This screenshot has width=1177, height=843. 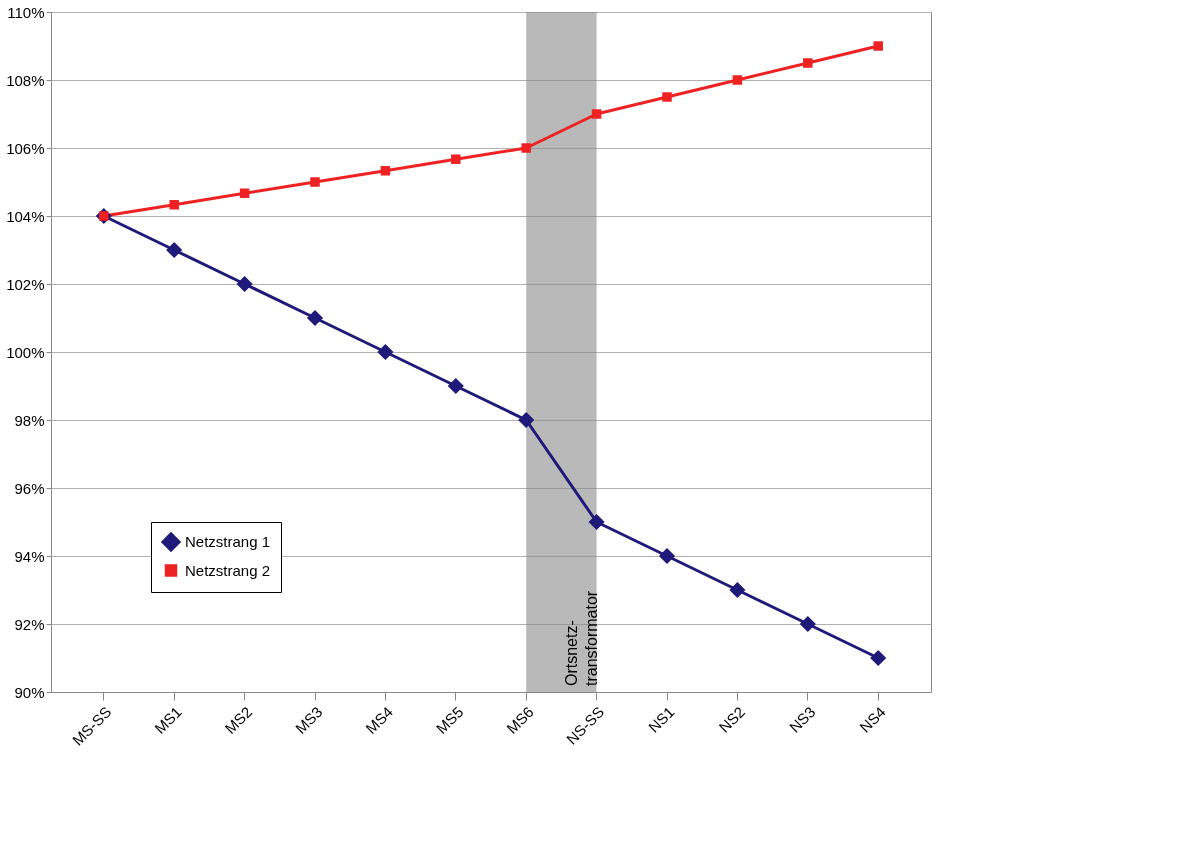 I want to click on y-tick-label: 98%, so click(x=29, y=420).